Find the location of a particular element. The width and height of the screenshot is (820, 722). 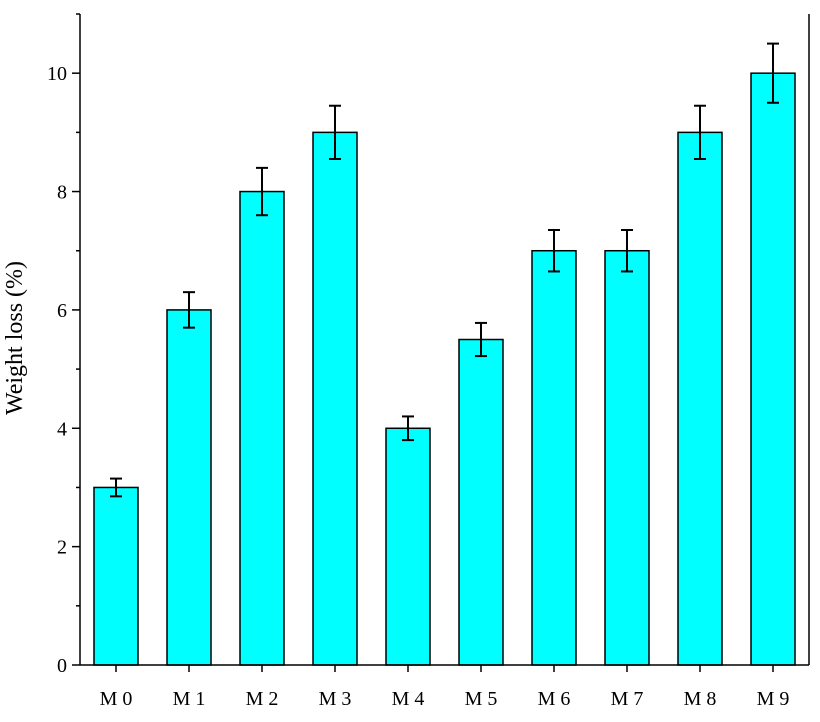

y-tick-label: 8 is located at coordinates (62, 193).